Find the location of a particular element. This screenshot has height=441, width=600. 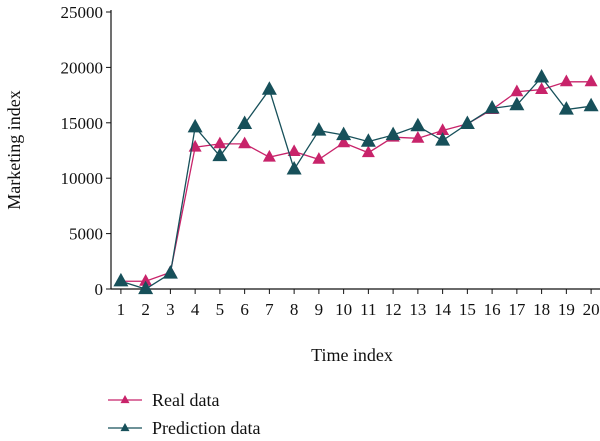

y-tick-label: 5000 is located at coordinates (86, 234).